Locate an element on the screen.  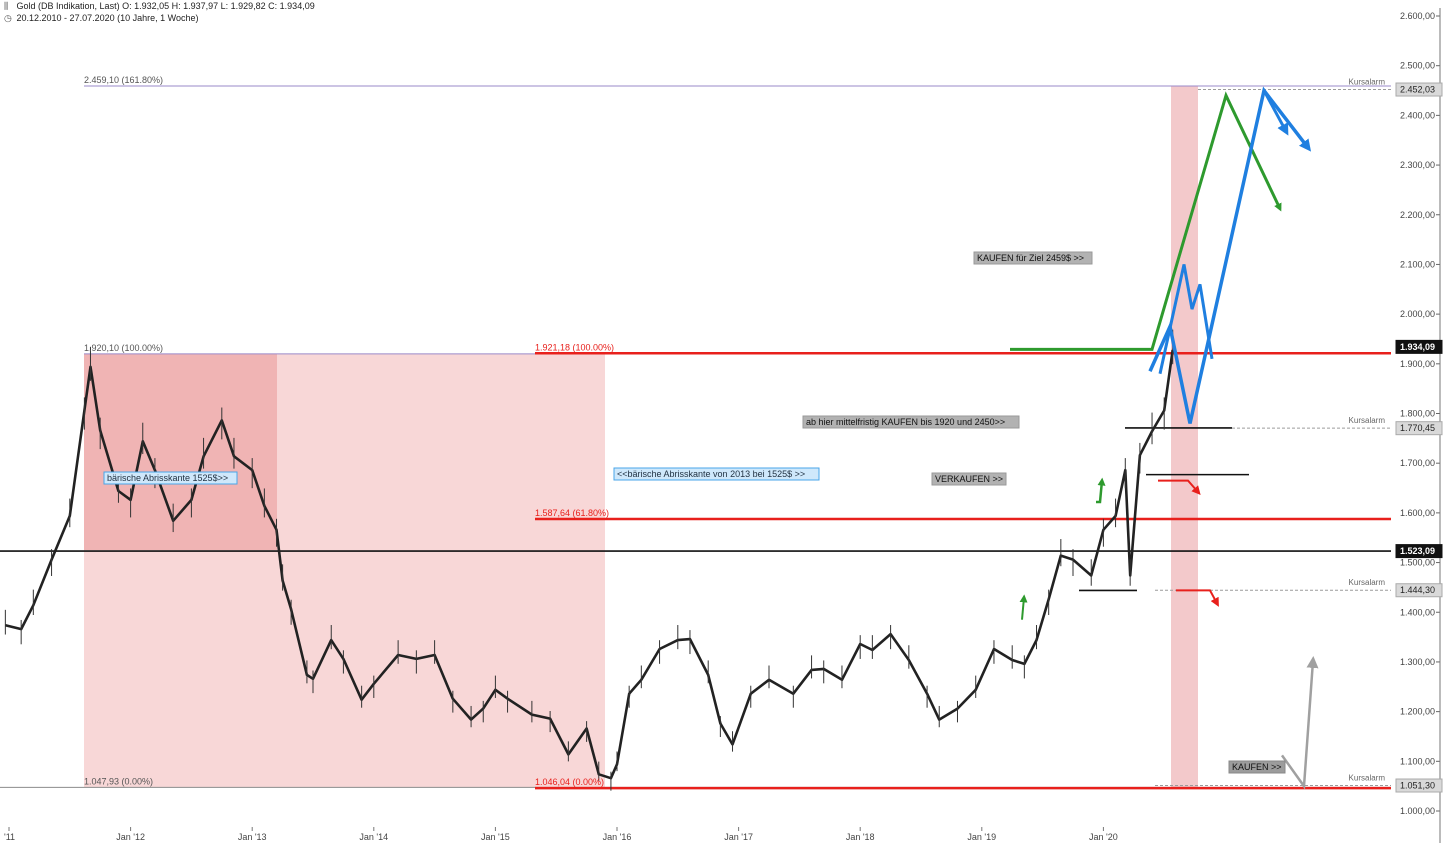
y-tick-label: 2.100,00 is located at coordinates (1417, 264).